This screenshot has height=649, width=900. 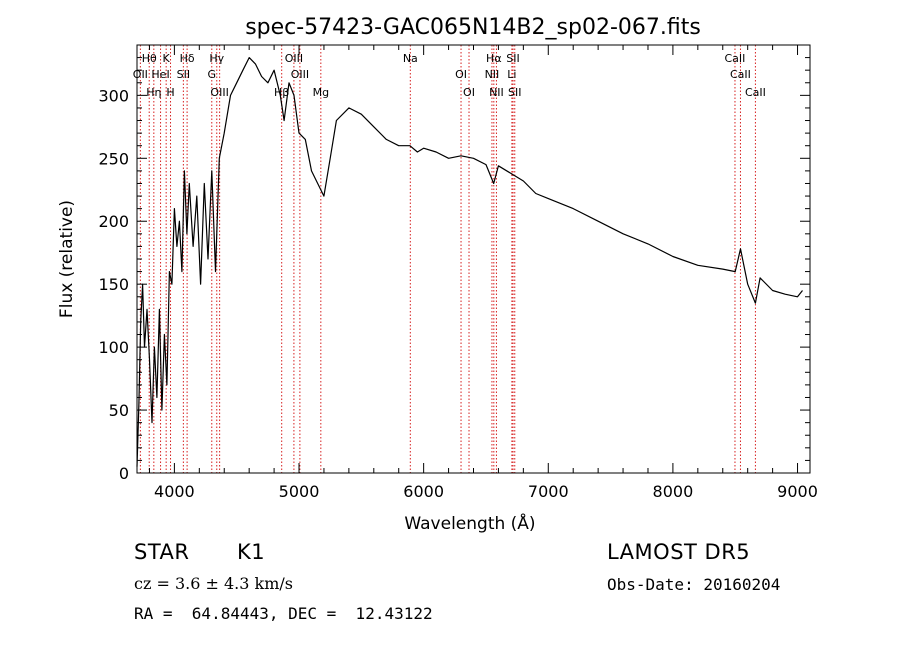 I want to click on x-tick-label: 5000, so click(x=299, y=491).